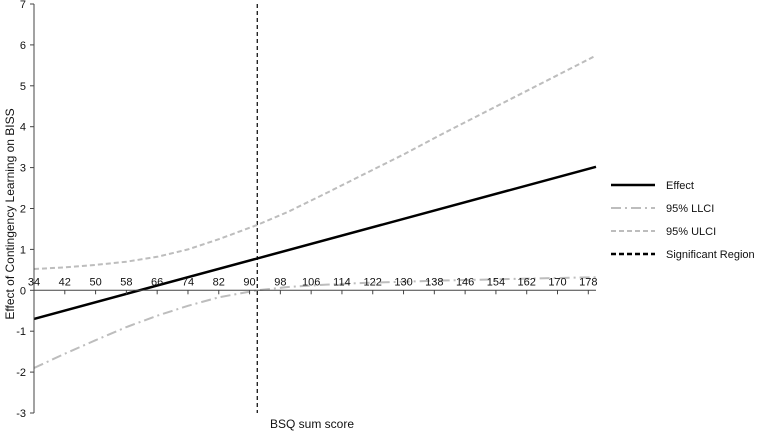 The width and height of the screenshot is (783, 437). Describe the element at coordinates (23, 291) in the screenshot. I see `y-tick-label: 0` at that location.